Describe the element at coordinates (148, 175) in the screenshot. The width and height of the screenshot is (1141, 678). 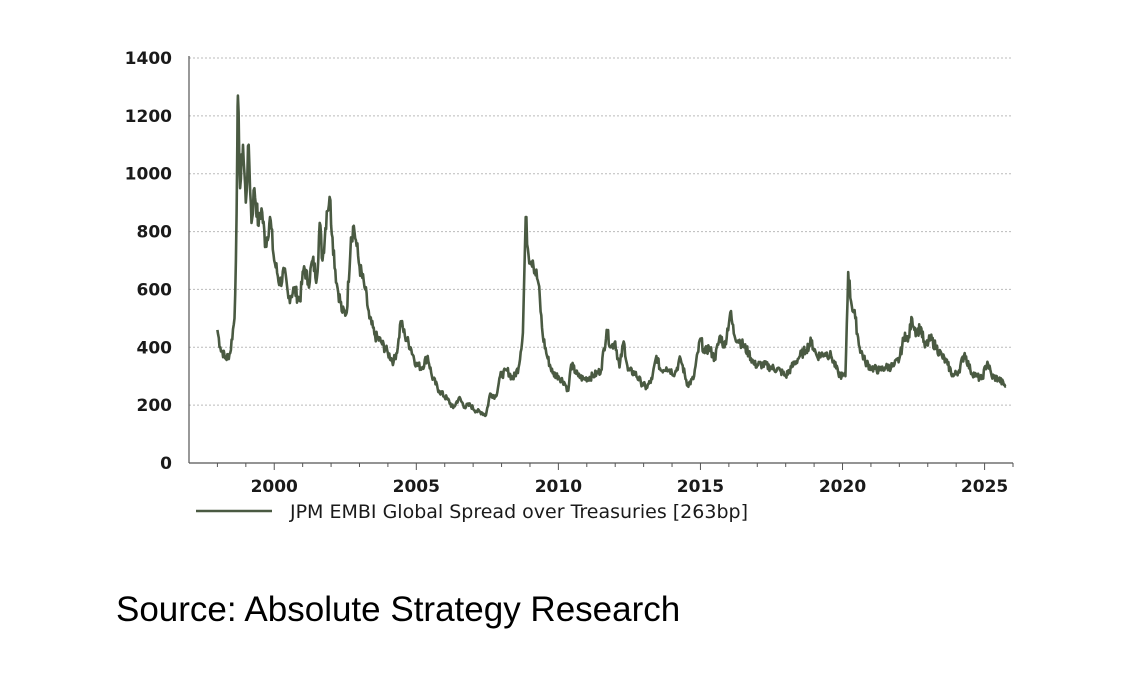
I see `y-tick-label: 1000` at that location.